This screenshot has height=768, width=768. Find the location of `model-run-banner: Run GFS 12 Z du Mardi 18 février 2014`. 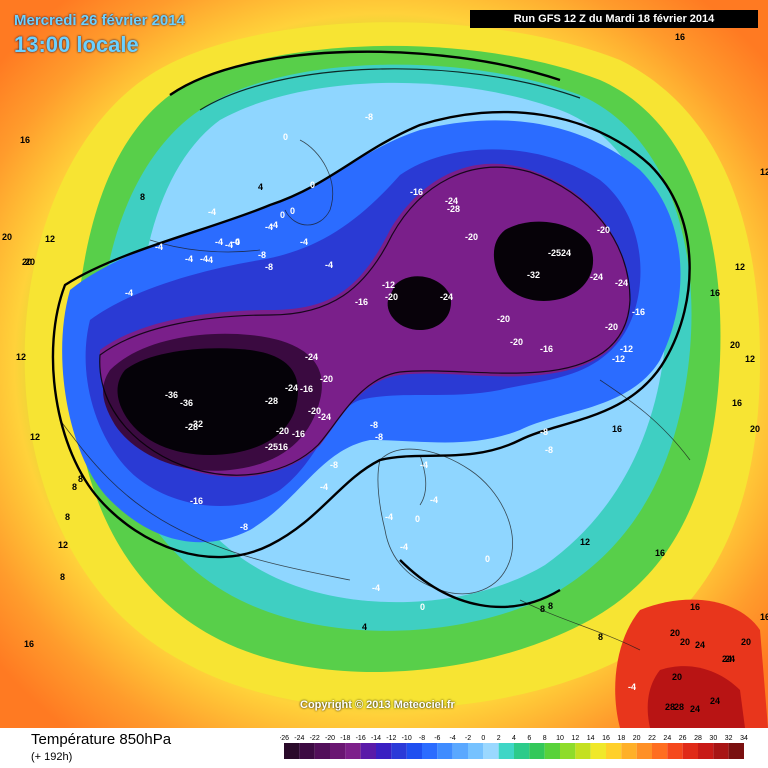

model-run-banner: Run GFS 12 Z du Mardi 18 février 2014 is located at coordinates (614, 19).